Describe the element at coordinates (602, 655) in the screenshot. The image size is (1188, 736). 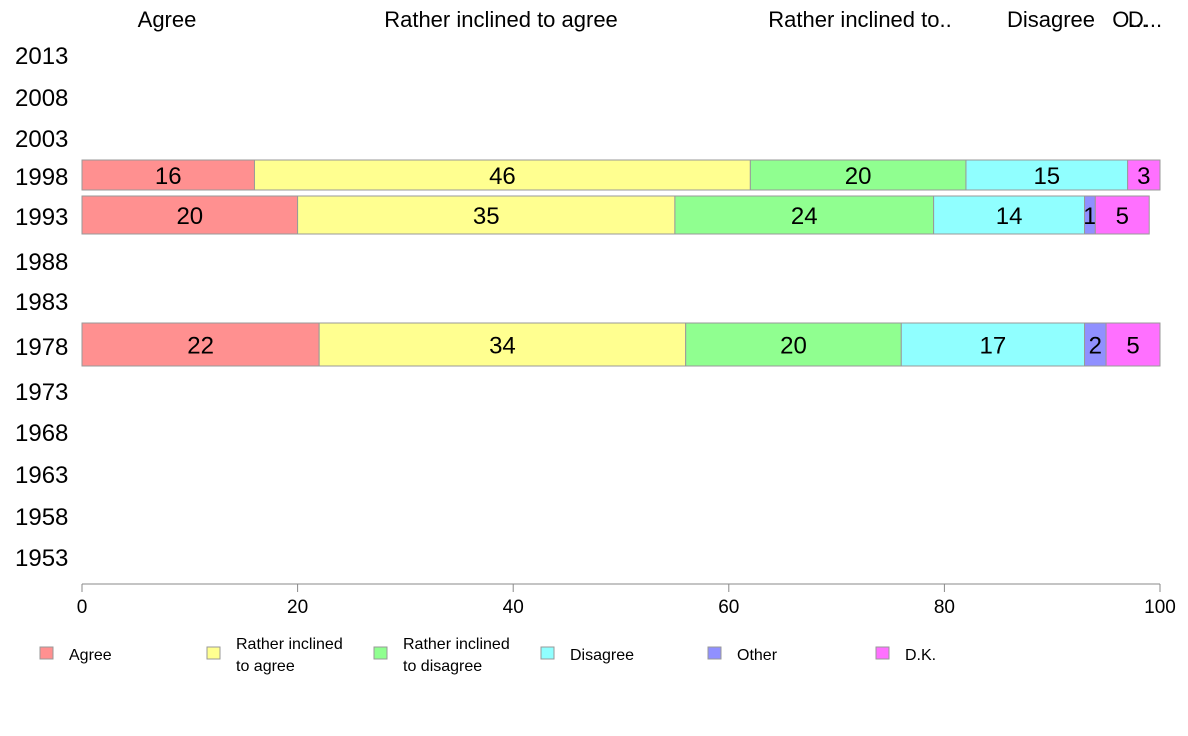
I see `legend-label-4: Disagree` at that location.